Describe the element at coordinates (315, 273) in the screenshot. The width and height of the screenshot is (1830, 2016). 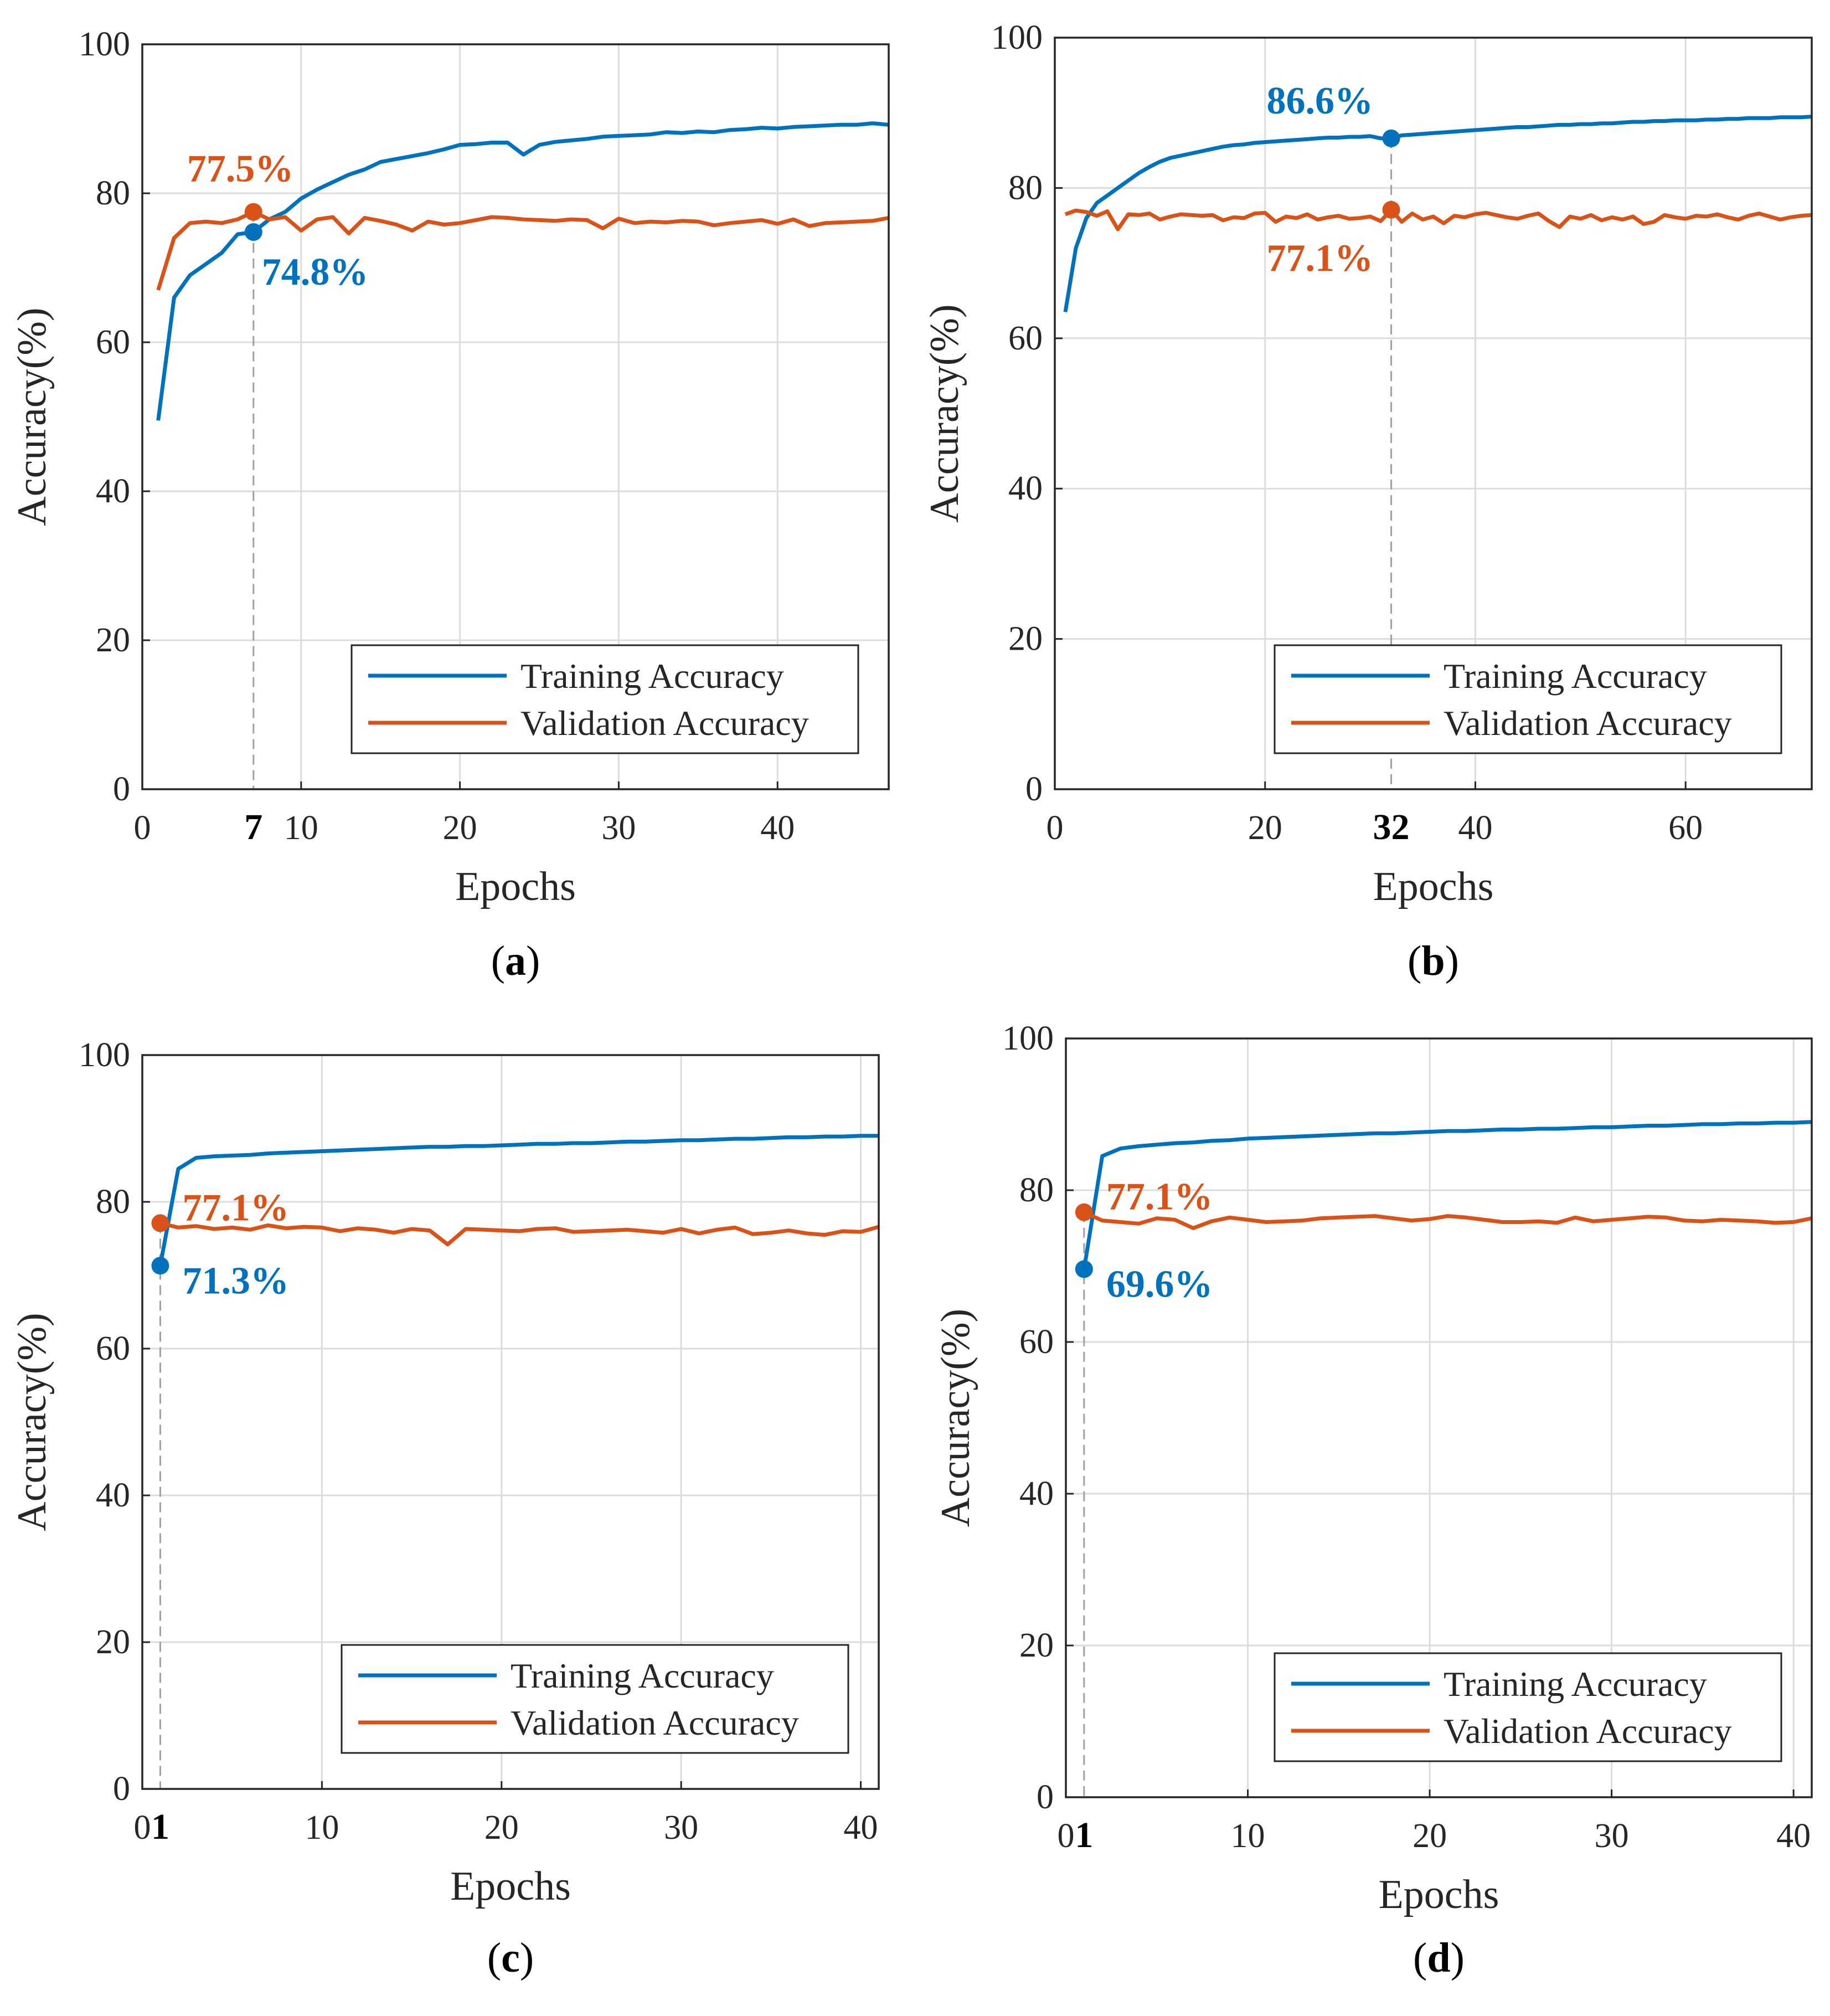
I see `training-highlight-label: 74.8%` at that location.